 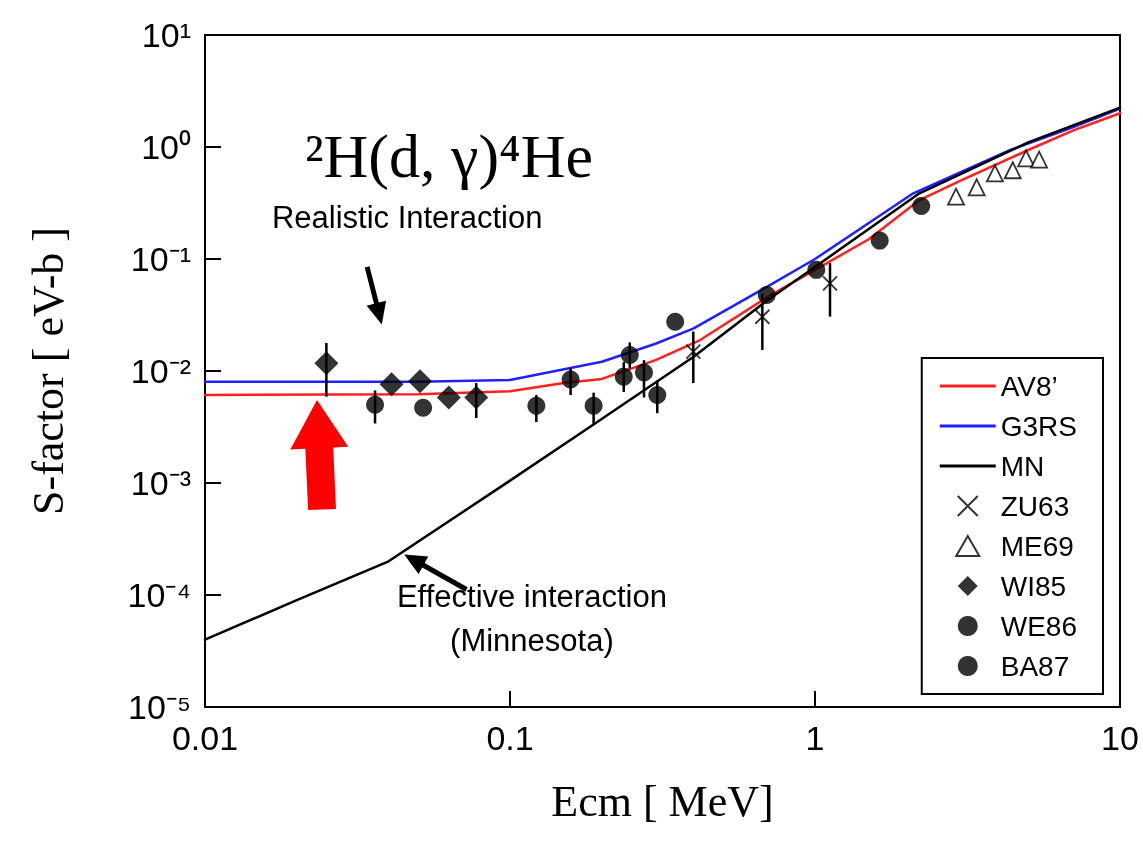 I want to click on y-tick-label: 10⁻¹, so click(x=160, y=259).